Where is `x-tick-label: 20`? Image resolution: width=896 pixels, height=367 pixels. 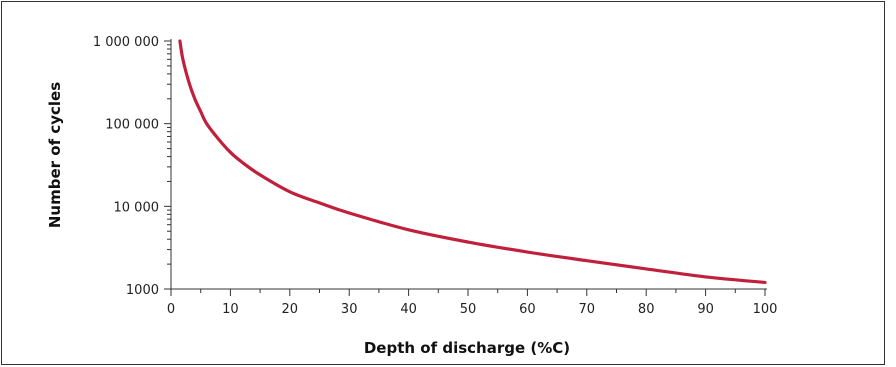
x-tick-label: 20 is located at coordinates (290, 309).